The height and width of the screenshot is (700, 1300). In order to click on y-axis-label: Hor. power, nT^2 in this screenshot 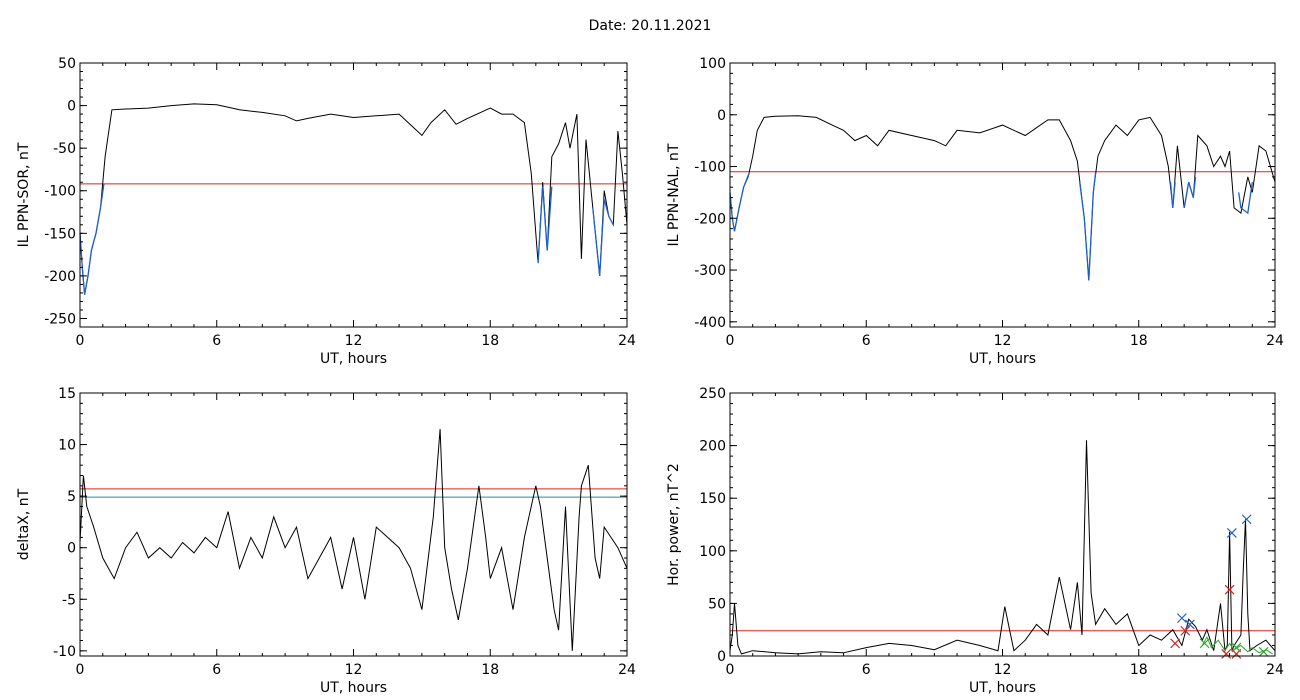, I will do `click(674, 524)`.